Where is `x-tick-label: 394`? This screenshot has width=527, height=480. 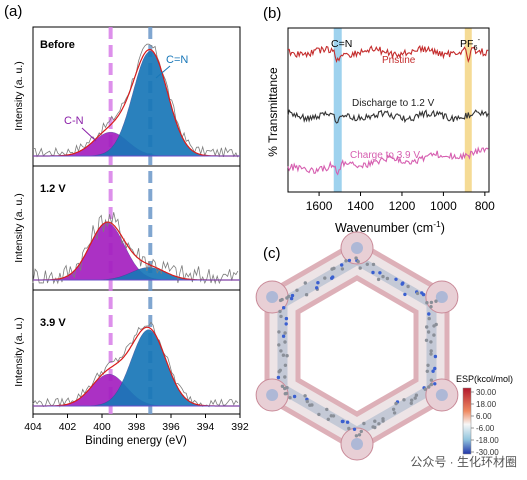
x-tick-label: 394 is located at coordinates (206, 427).